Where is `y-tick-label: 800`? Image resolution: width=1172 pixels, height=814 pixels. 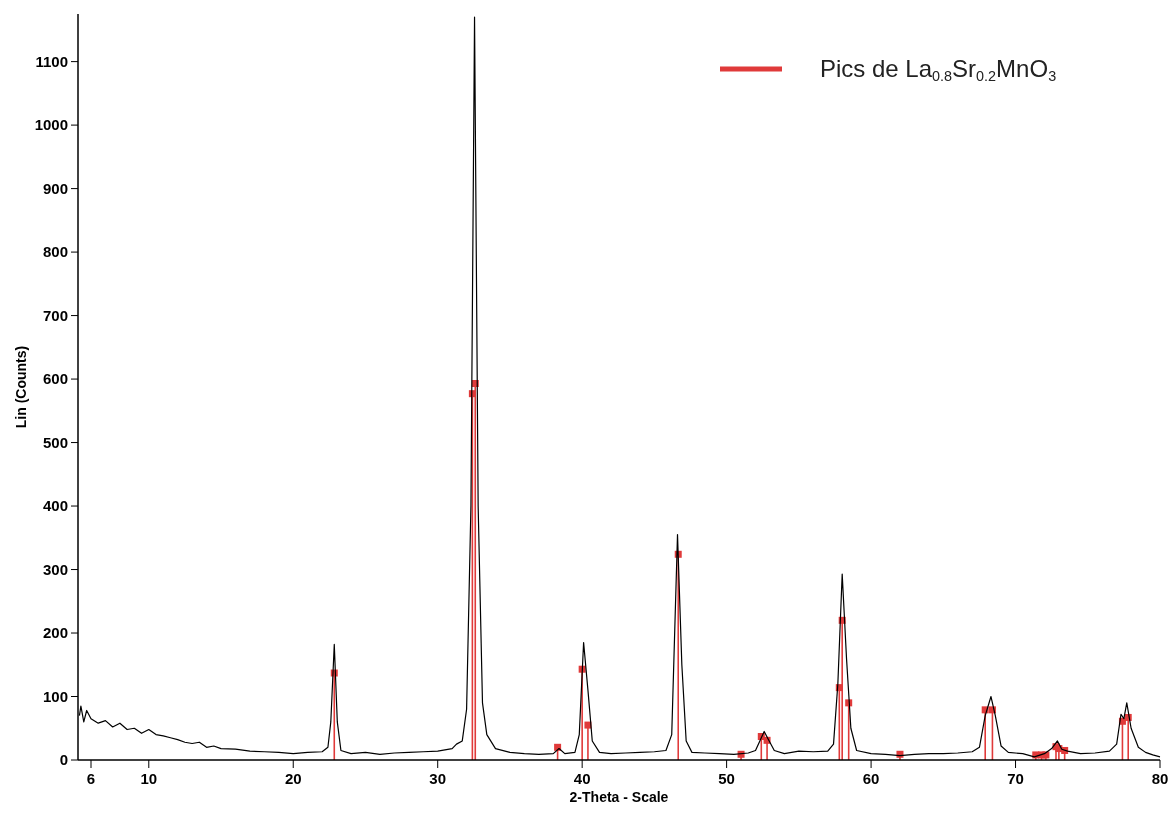
y-tick-label: 800 is located at coordinates (55, 252).